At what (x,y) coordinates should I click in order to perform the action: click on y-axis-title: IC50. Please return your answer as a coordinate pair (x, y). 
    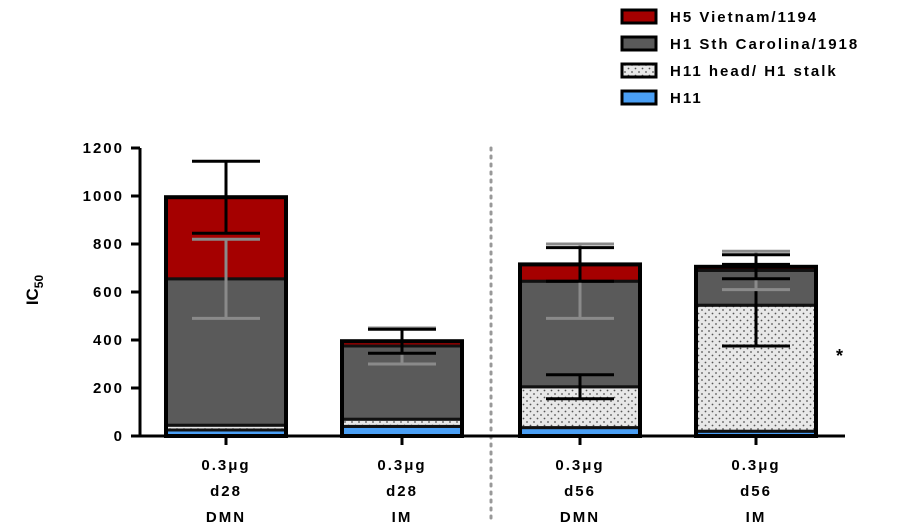
    Looking at the image, I should click on (34, 290).